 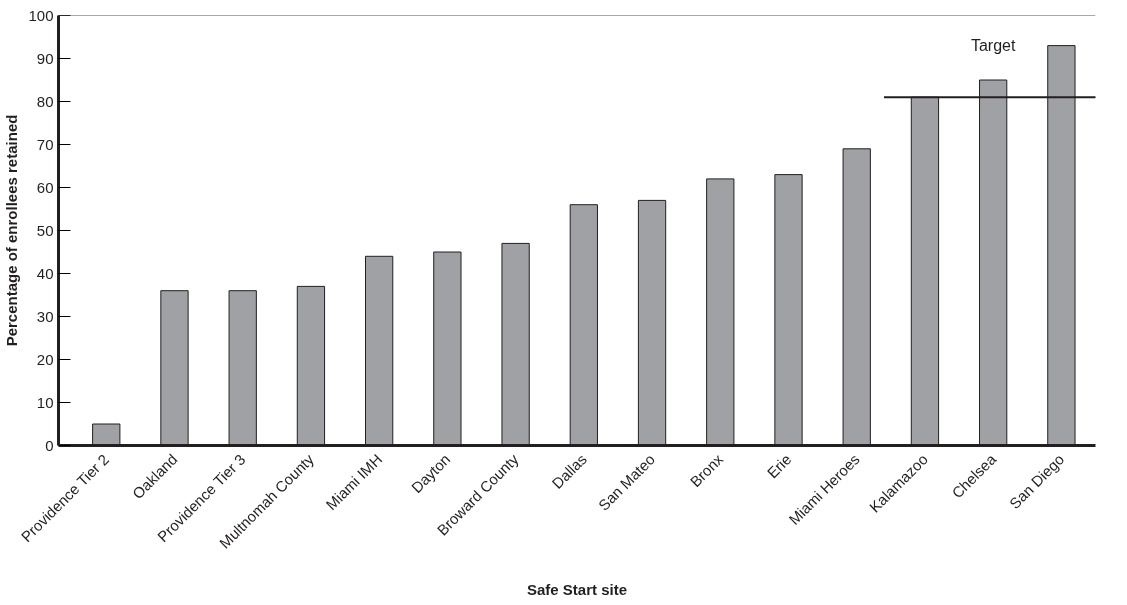 What do you see at coordinates (993, 46) in the screenshot?
I see `ref-line-label: Target` at bounding box center [993, 46].